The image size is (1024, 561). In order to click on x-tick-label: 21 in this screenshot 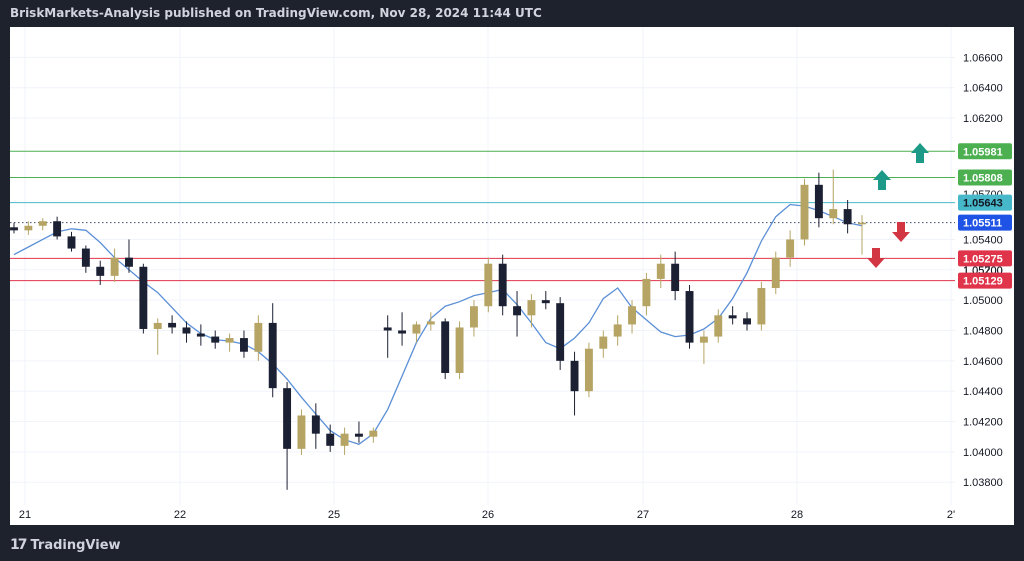, I will do `click(25, 515)`.